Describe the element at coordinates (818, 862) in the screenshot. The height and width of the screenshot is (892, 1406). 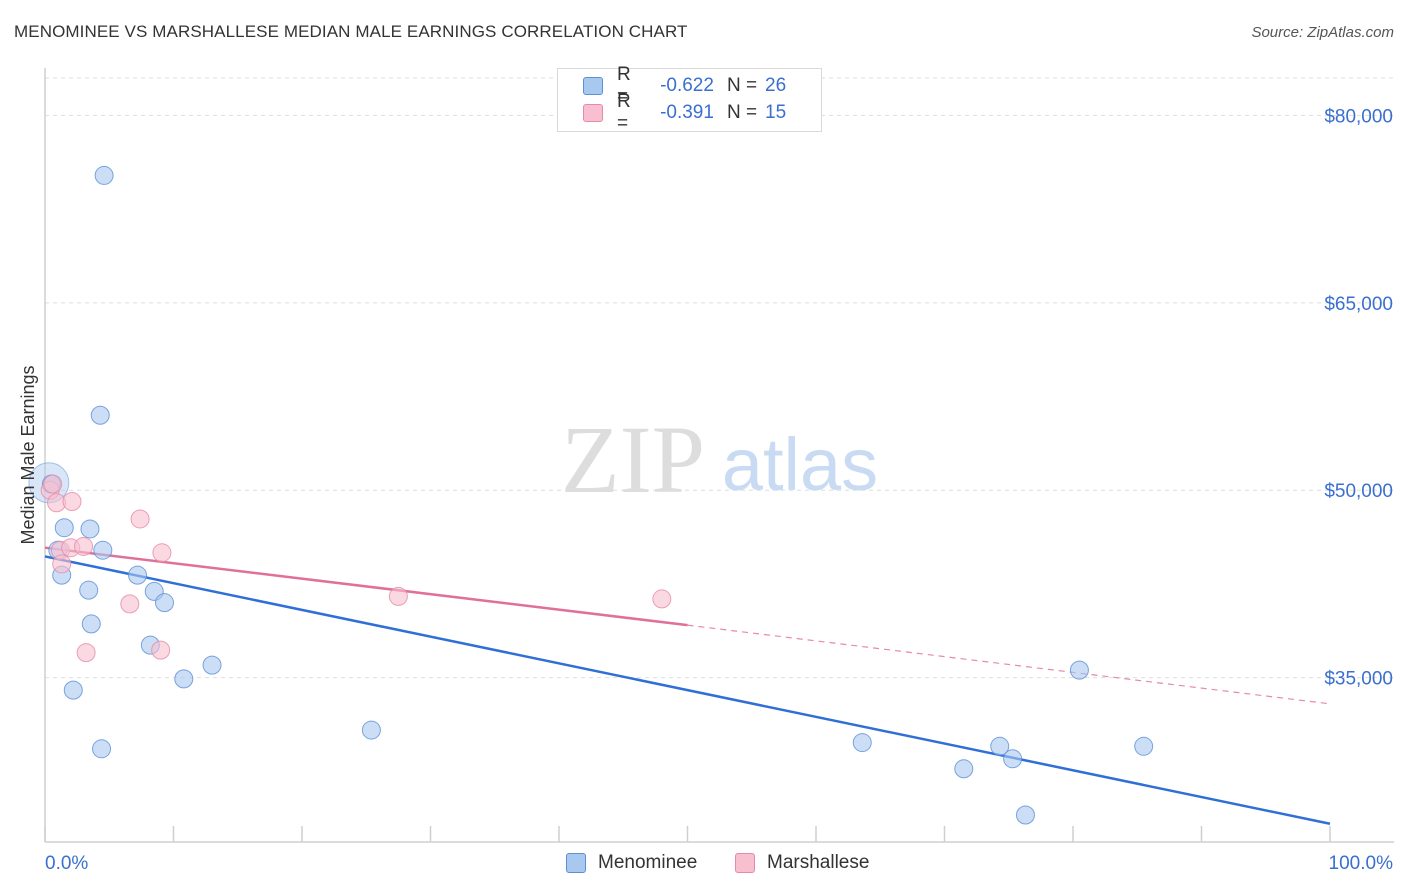
I see `legend-label-marshallese: Marshallese` at that location.